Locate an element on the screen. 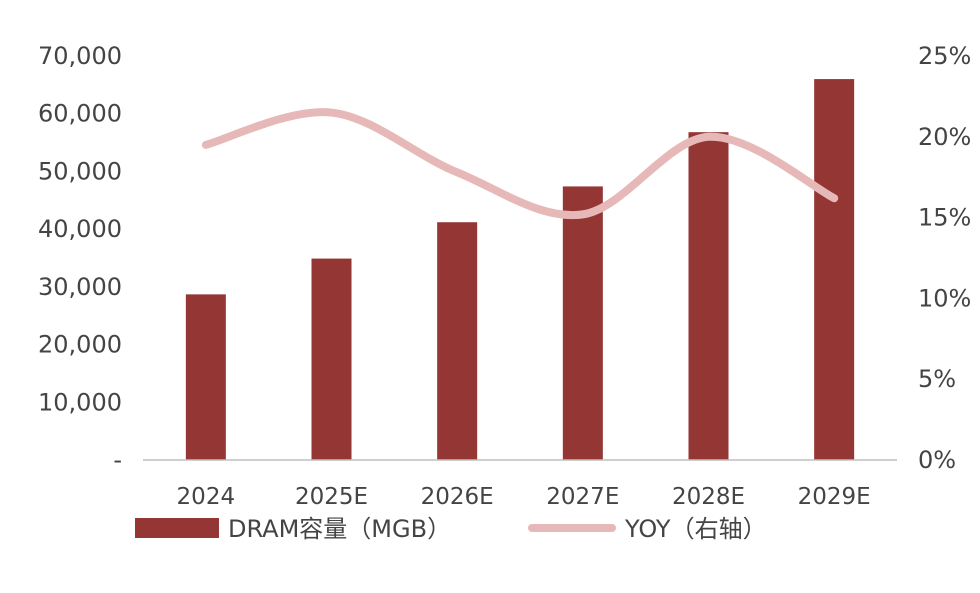  x-tick-label: 2029E is located at coordinates (834, 497).